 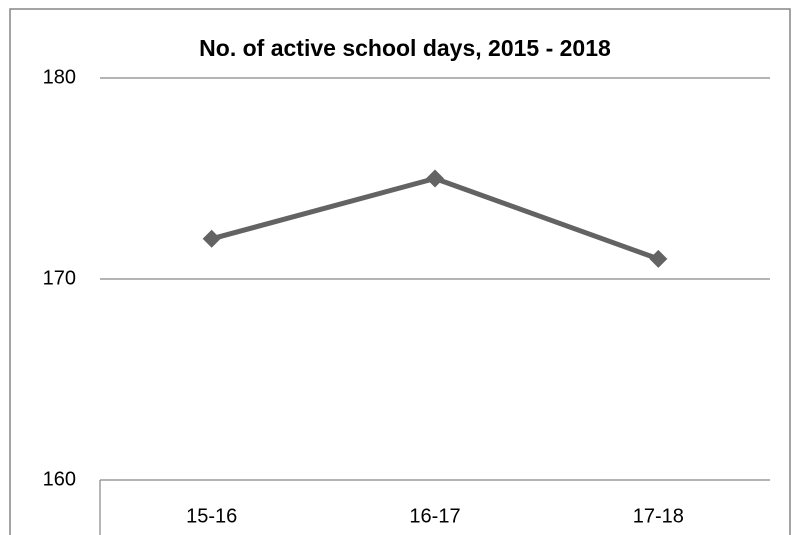 I want to click on chart-title: No. of active school days, 2015 - 2018, so click(x=405, y=48).